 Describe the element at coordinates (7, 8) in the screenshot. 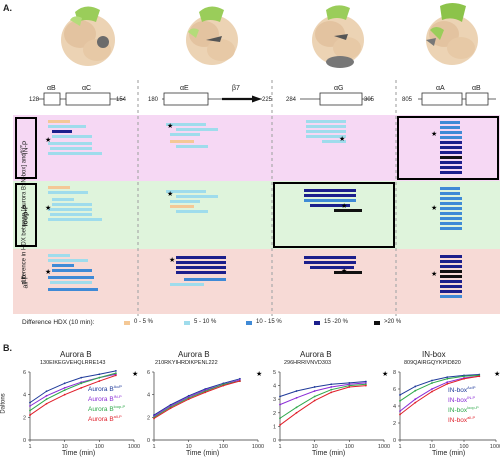

I see `panel-a-letter: A.` at that location.